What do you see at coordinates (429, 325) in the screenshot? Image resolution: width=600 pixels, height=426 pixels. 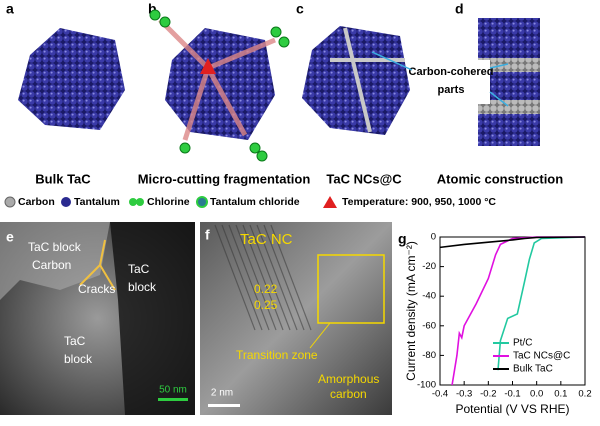 I see `y-tick-label: -60` at bounding box center [429, 325].